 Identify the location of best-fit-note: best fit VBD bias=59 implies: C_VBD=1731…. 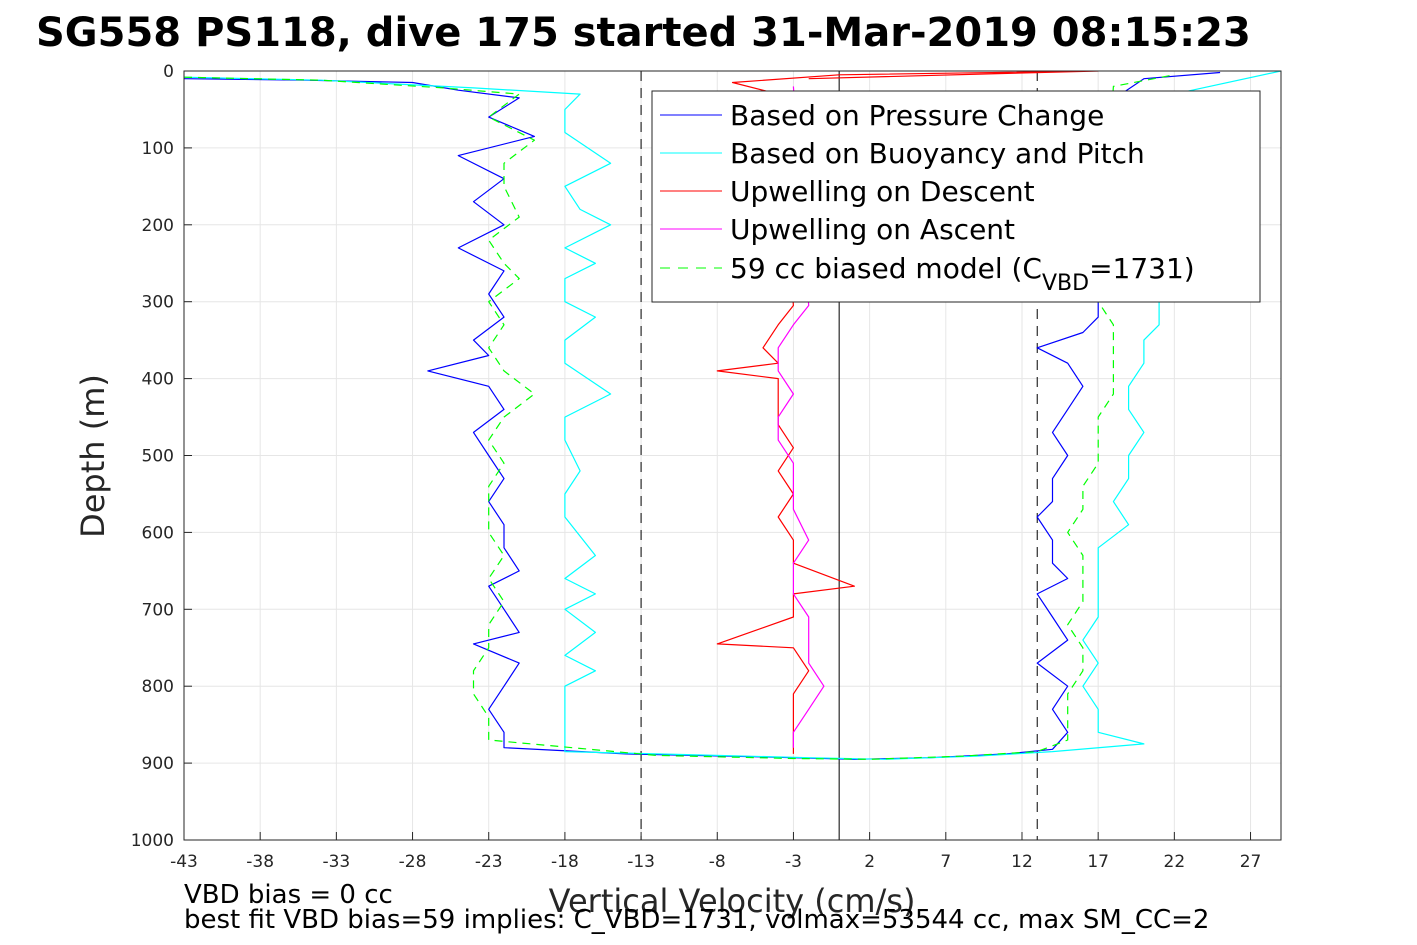
(696, 920).